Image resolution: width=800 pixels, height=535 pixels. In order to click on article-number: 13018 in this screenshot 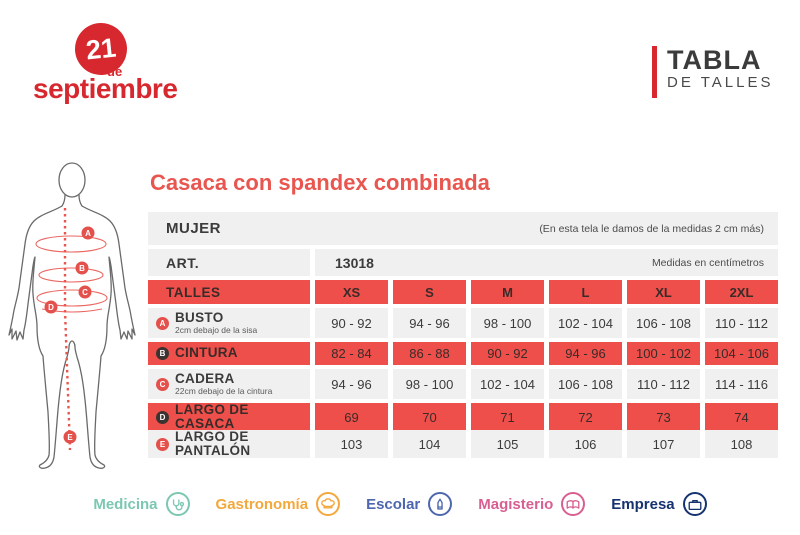, I will do `click(354, 262)`.